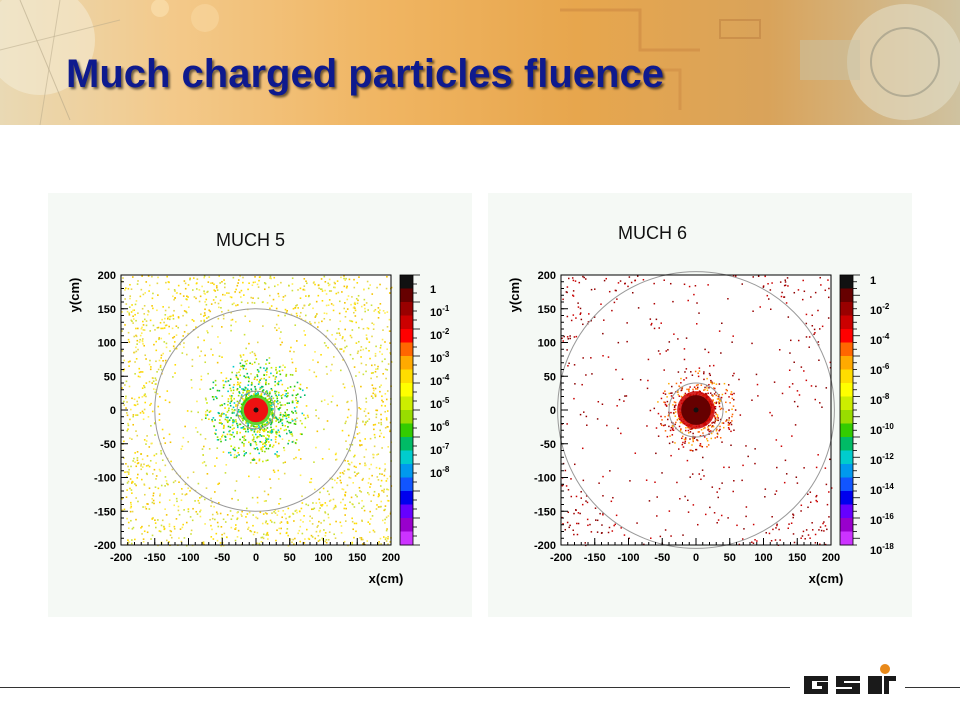 Image resolution: width=960 pixels, height=720 pixels. Describe the element at coordinates (105, 512) in the screenshot. I see `y-tick-label: -150` at that location.